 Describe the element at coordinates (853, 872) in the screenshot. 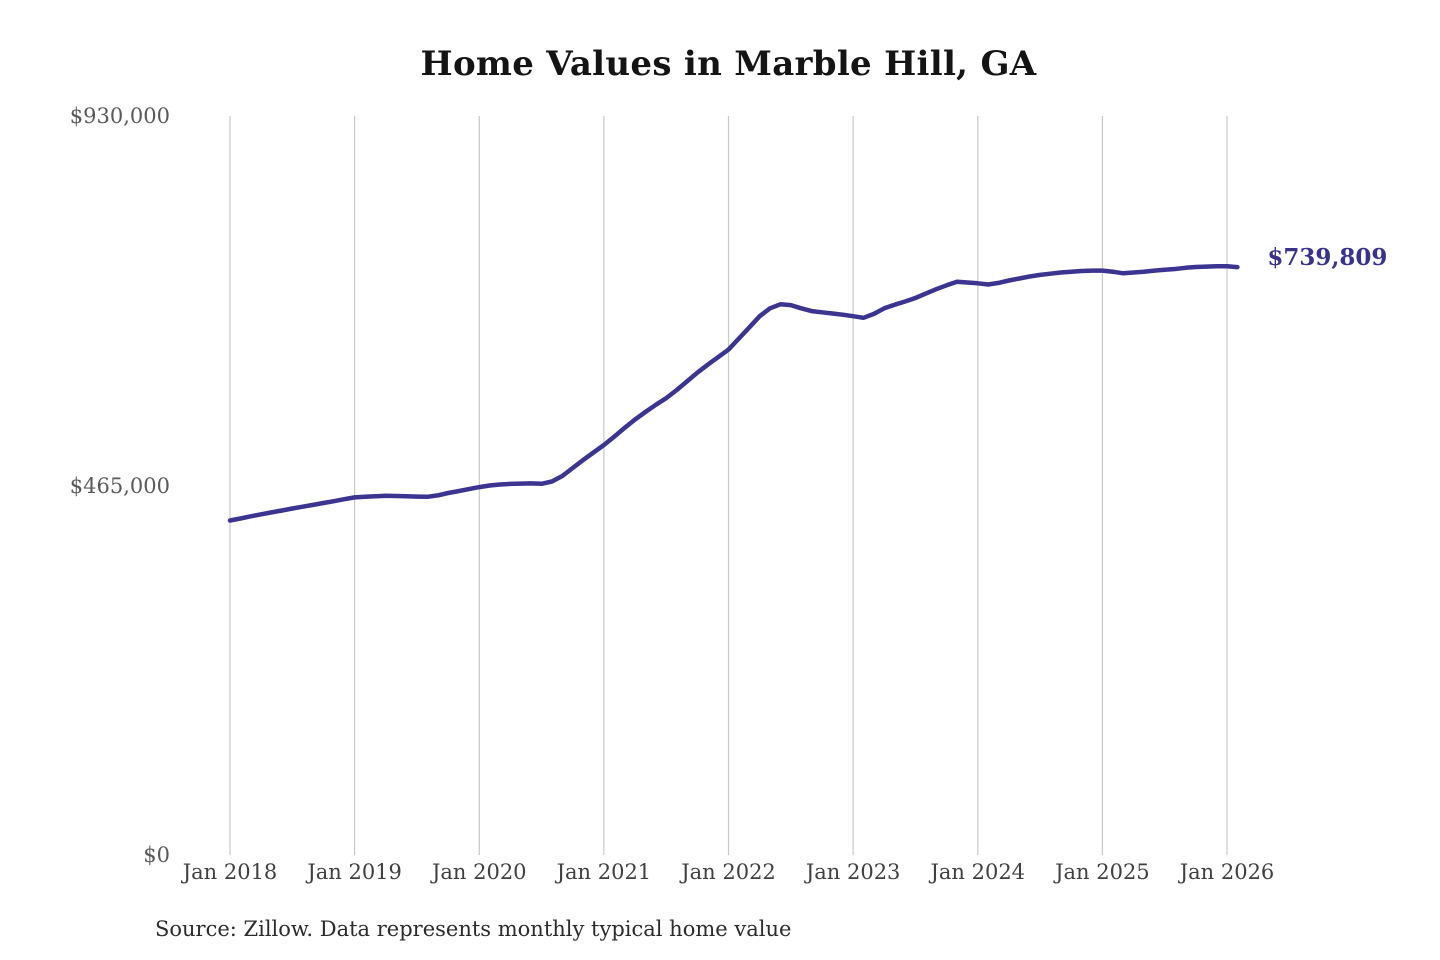

I see `x-tick-label: Jan 2023` at that location.